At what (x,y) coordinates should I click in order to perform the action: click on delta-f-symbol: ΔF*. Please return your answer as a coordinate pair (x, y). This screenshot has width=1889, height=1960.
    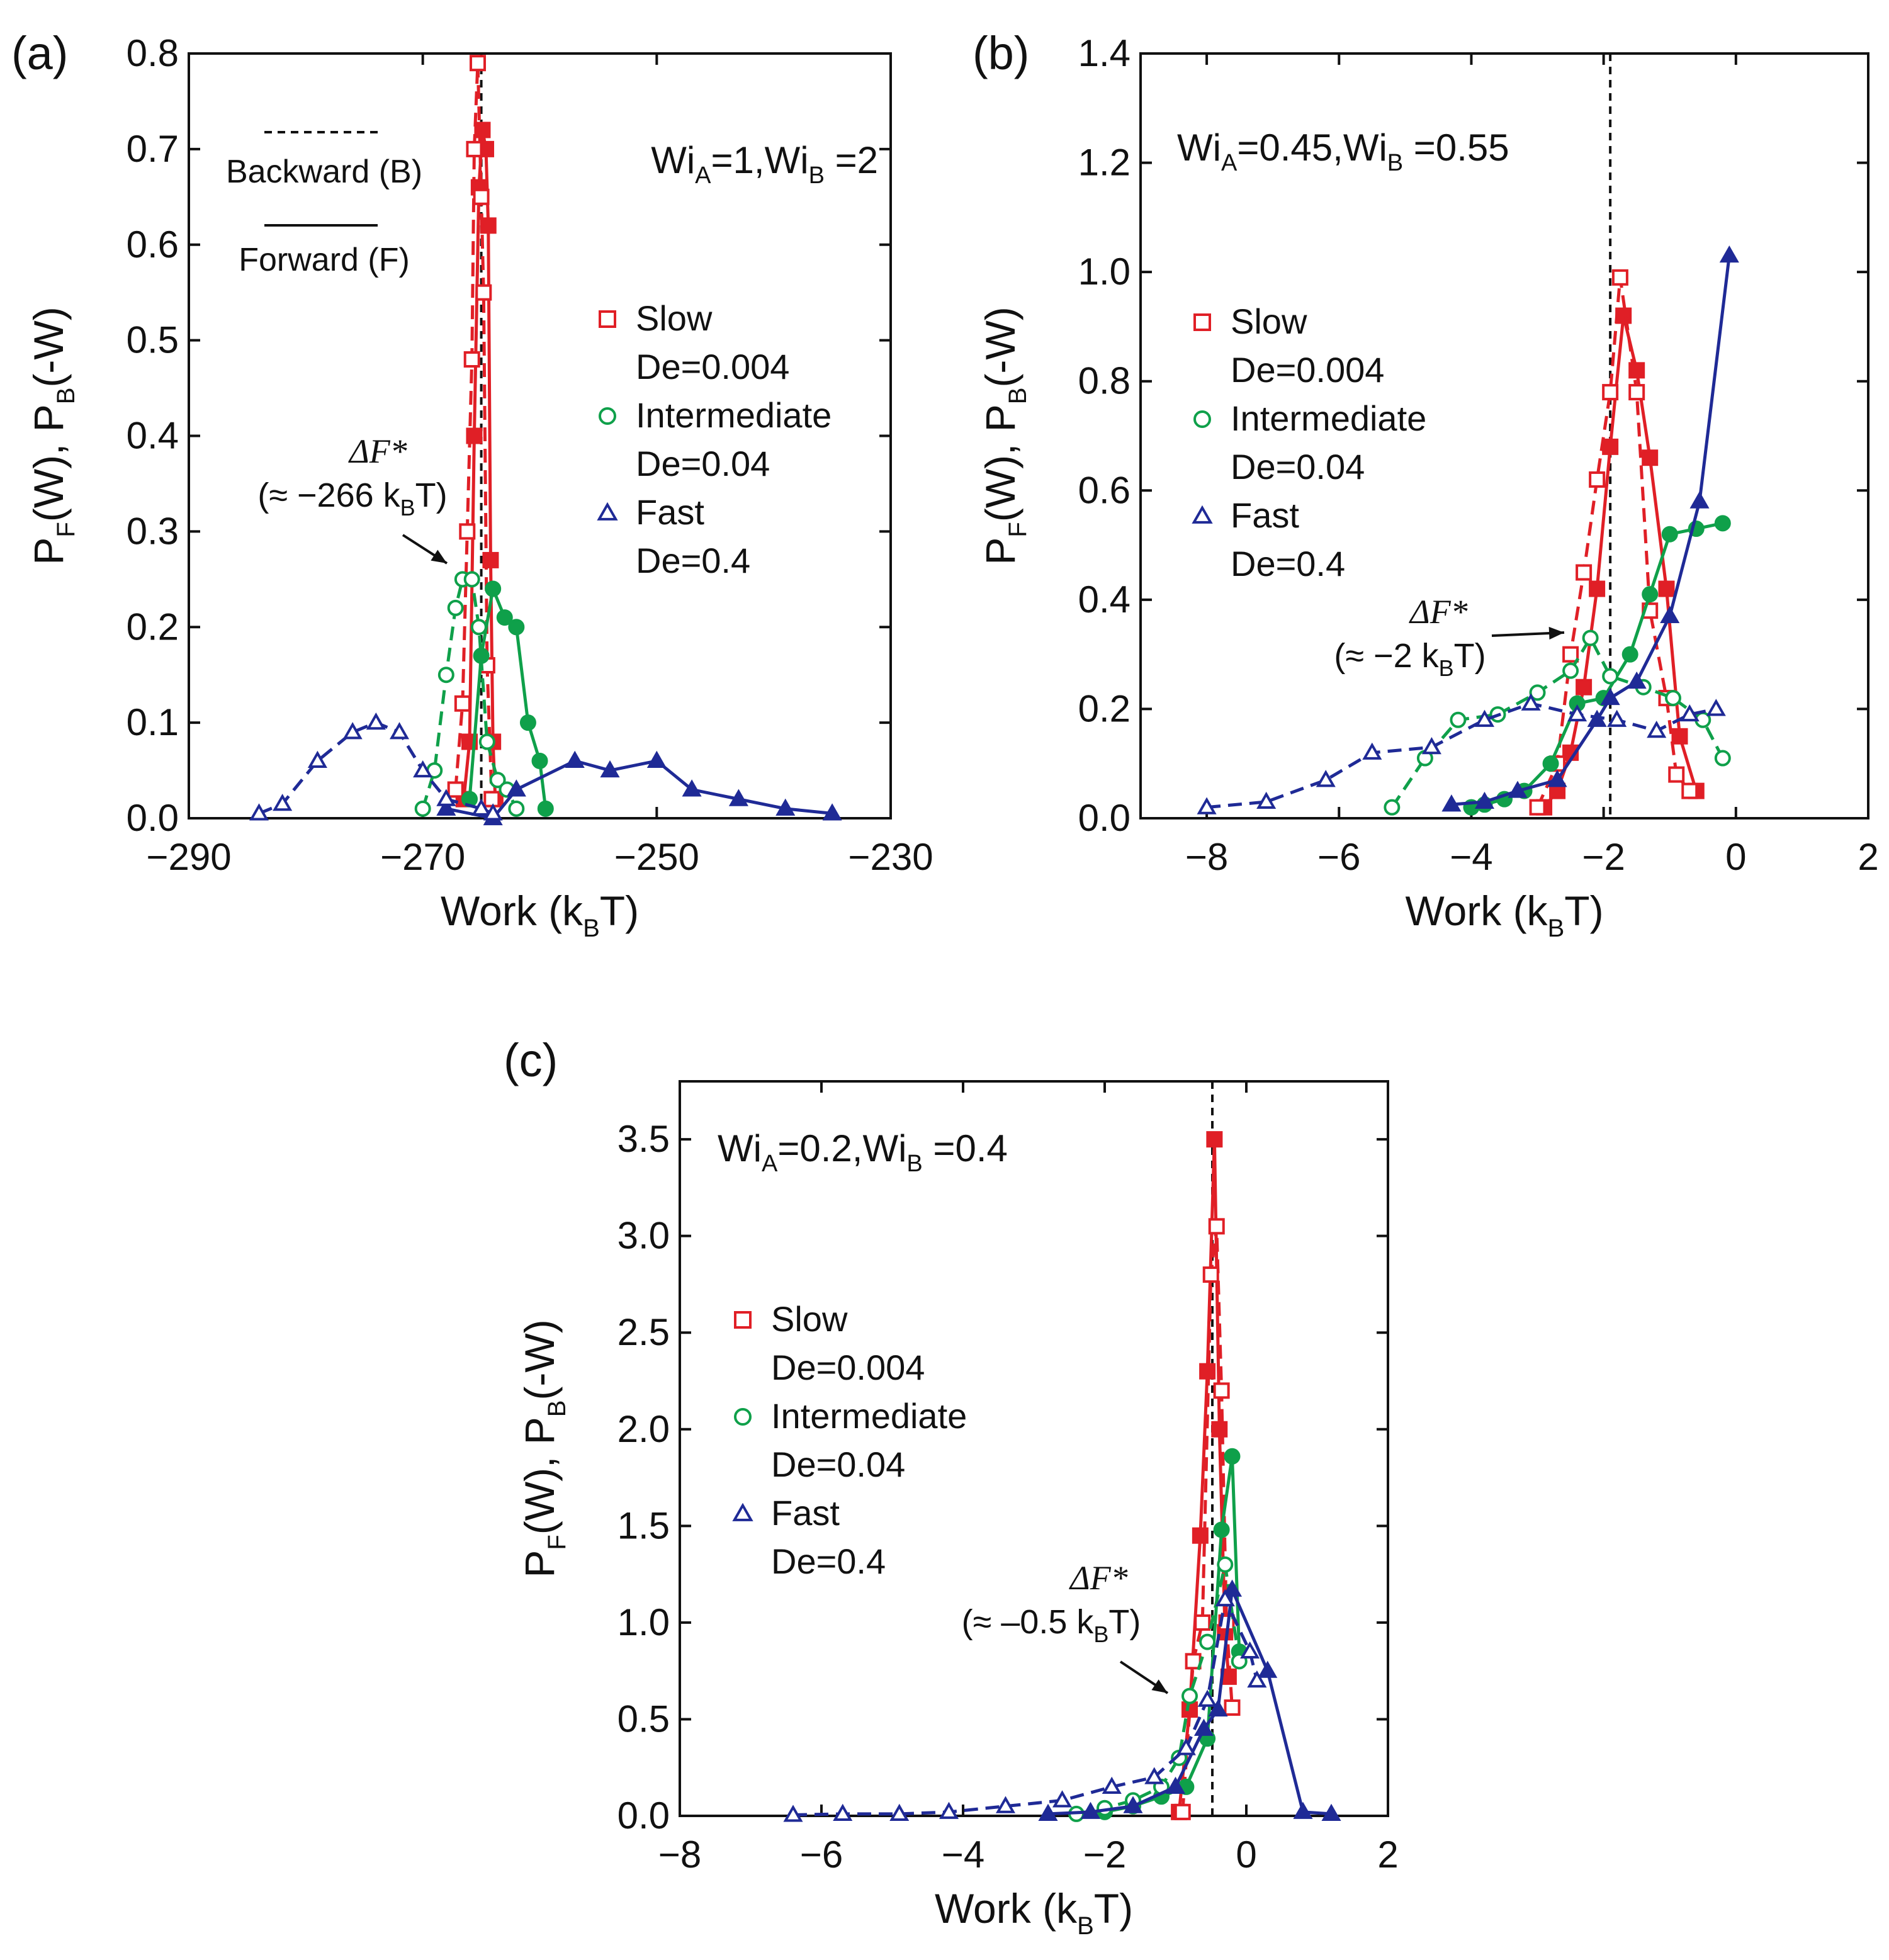
    Looking at the image, I should click on (377, 451).